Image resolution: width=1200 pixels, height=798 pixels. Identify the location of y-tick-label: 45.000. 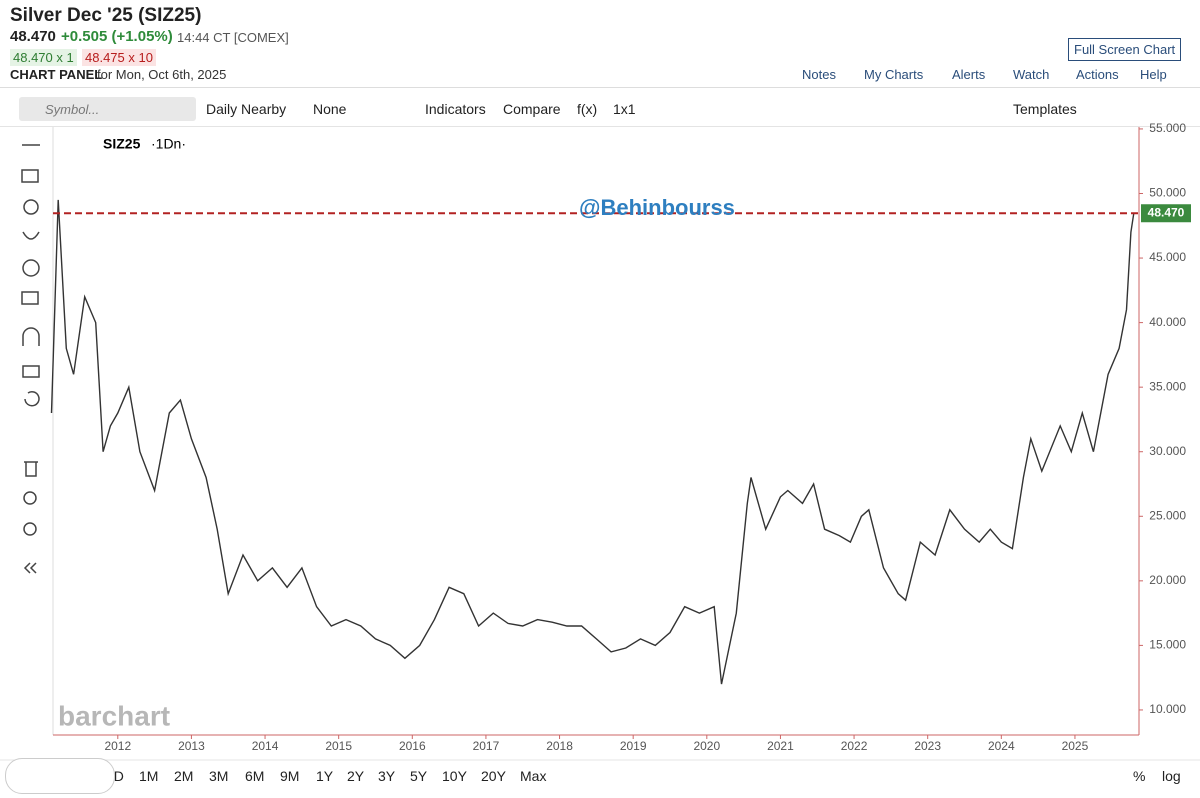
(1167, 257).